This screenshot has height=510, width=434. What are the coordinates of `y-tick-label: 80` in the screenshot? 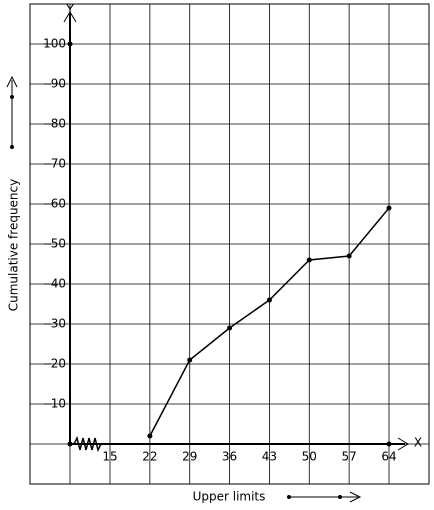 It's located at (58, 124).